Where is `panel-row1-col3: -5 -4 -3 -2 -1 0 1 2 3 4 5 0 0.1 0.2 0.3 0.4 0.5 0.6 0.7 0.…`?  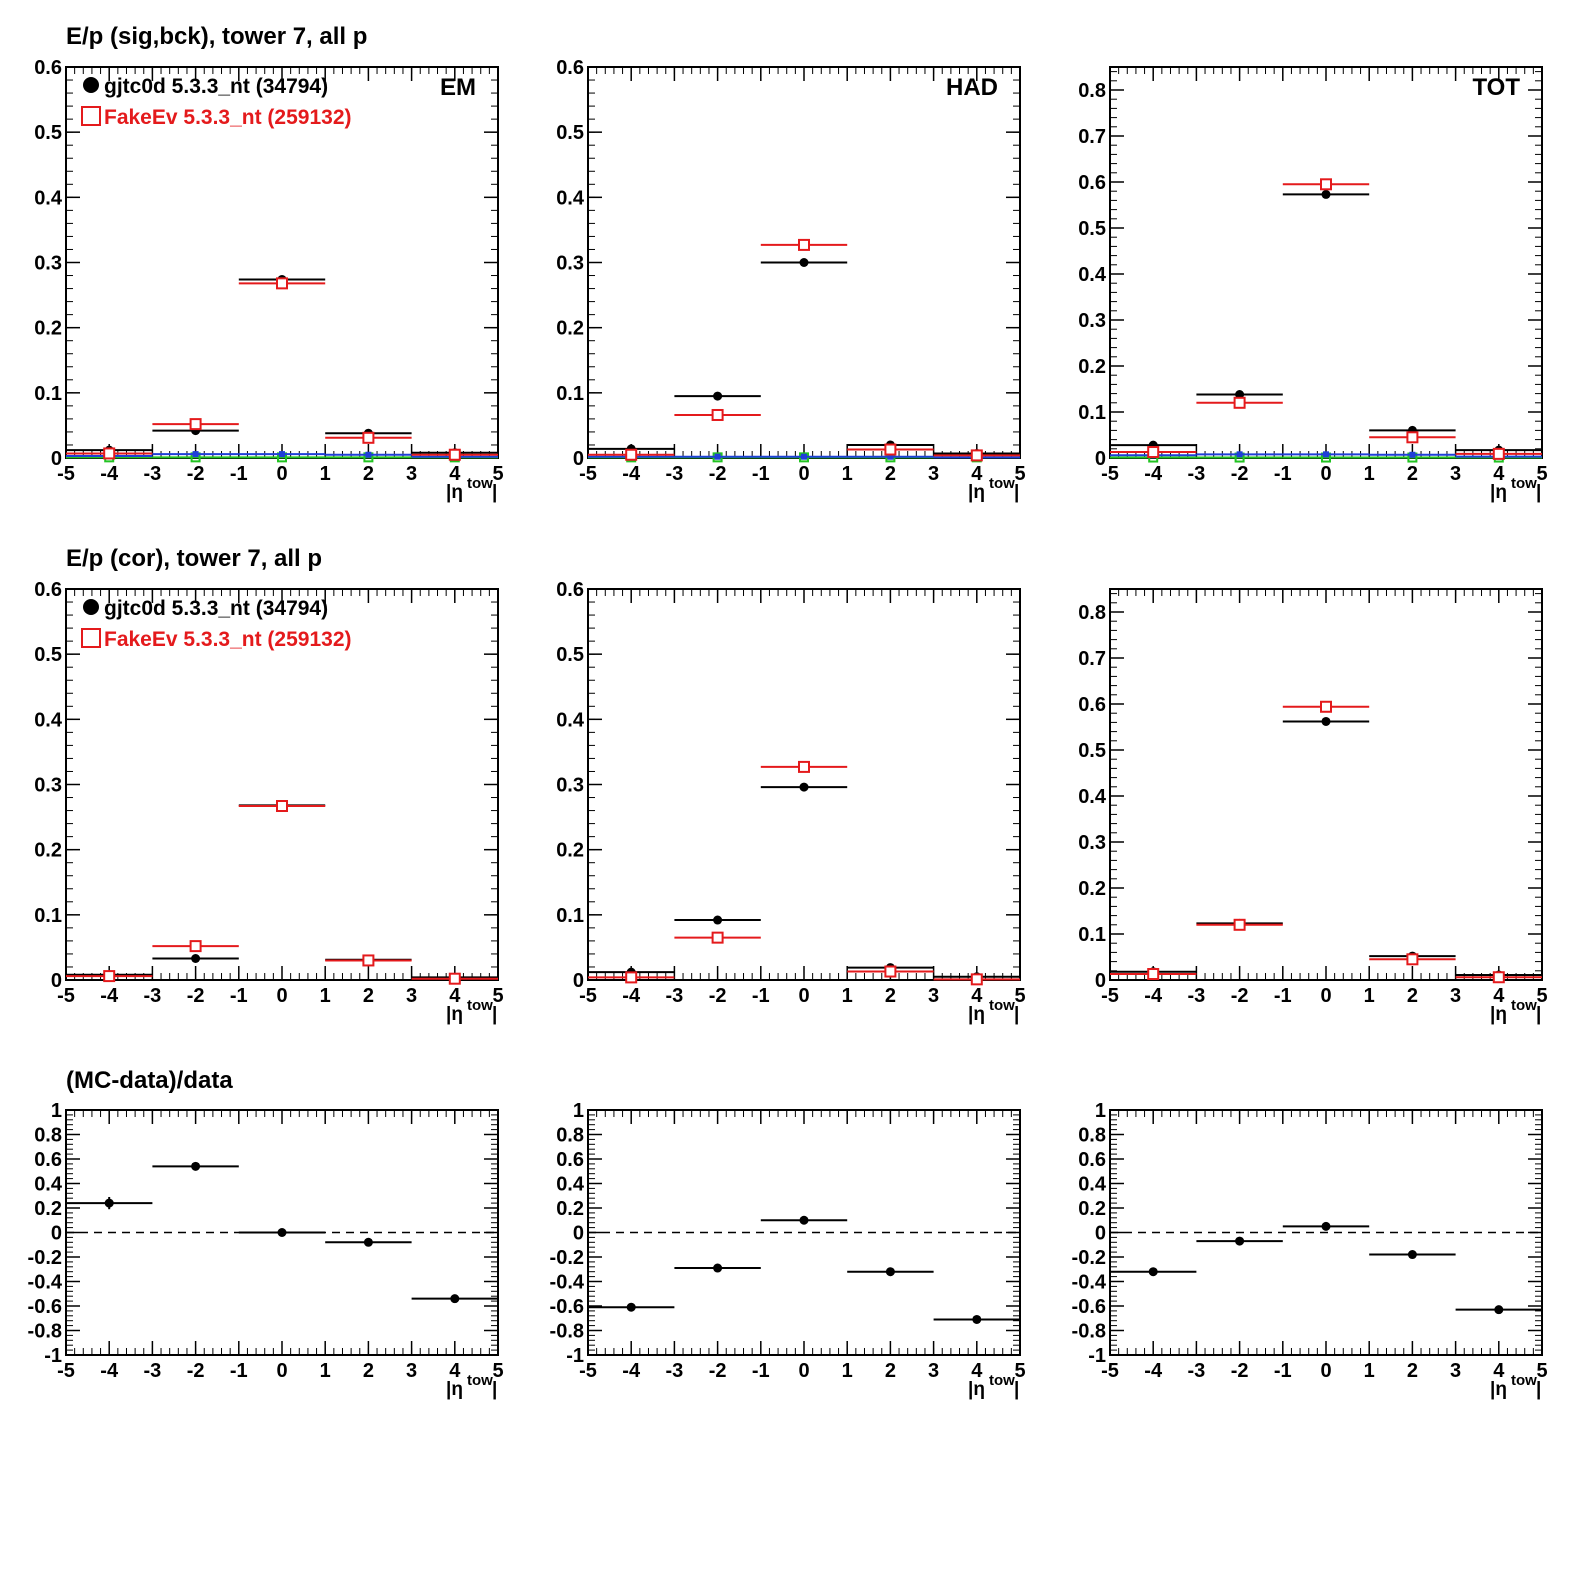
panel-row1-col3: -5 -4 -3 -2 -1 0 1 2 3 4 5 0 0.1 0.2 0.3 0.4 0.5 0.6 0.7 0.… is located at coordinates (1313, 284).